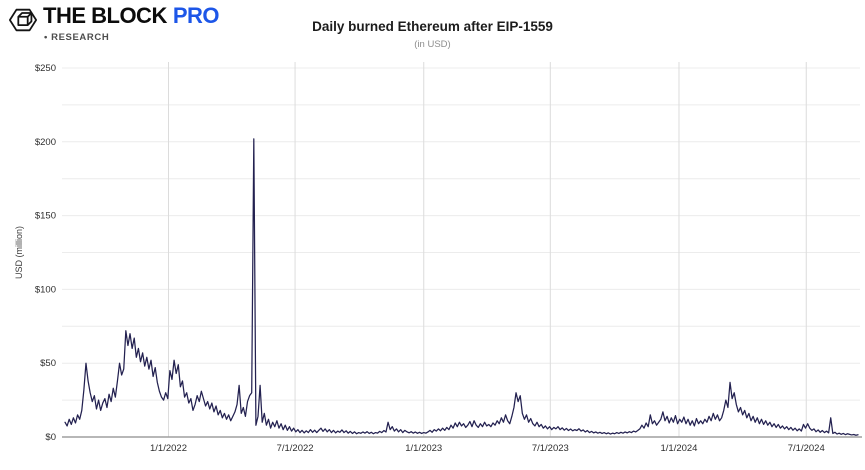  Describe the element at coordinates (50, 437) in the screenshot. I see `y-tick-label: $0` at that location.